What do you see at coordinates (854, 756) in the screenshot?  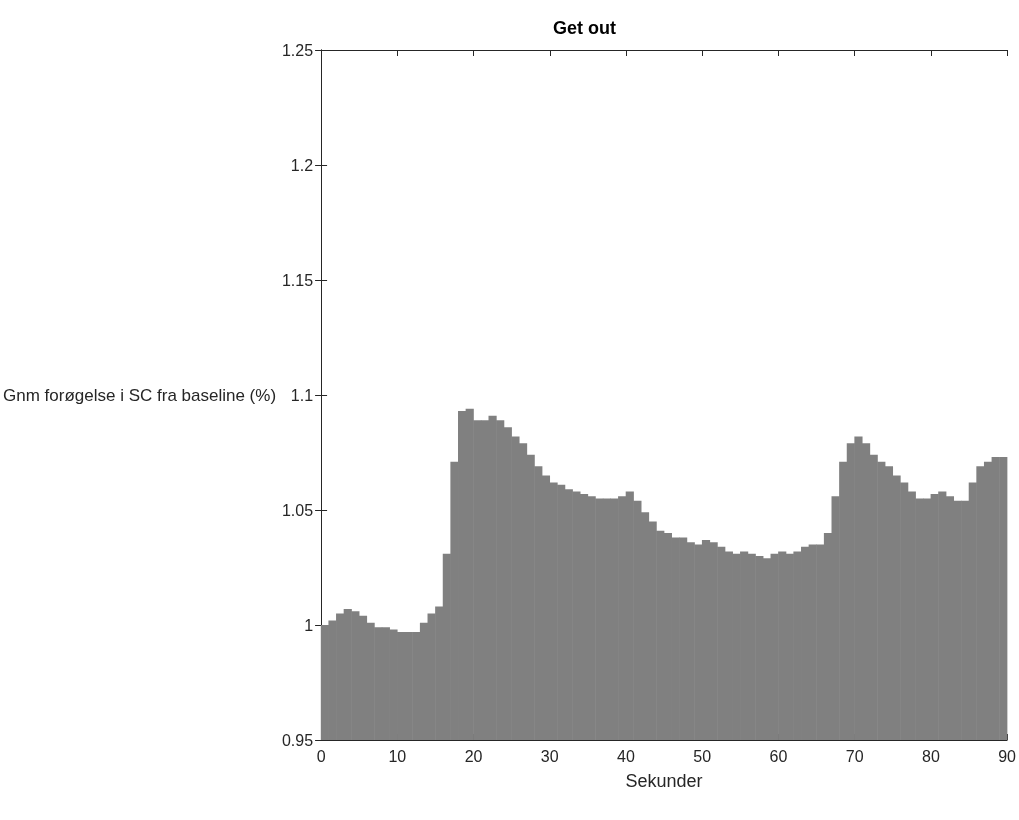 I see `x-tick-label: 70` at bounding box center [854, 756].